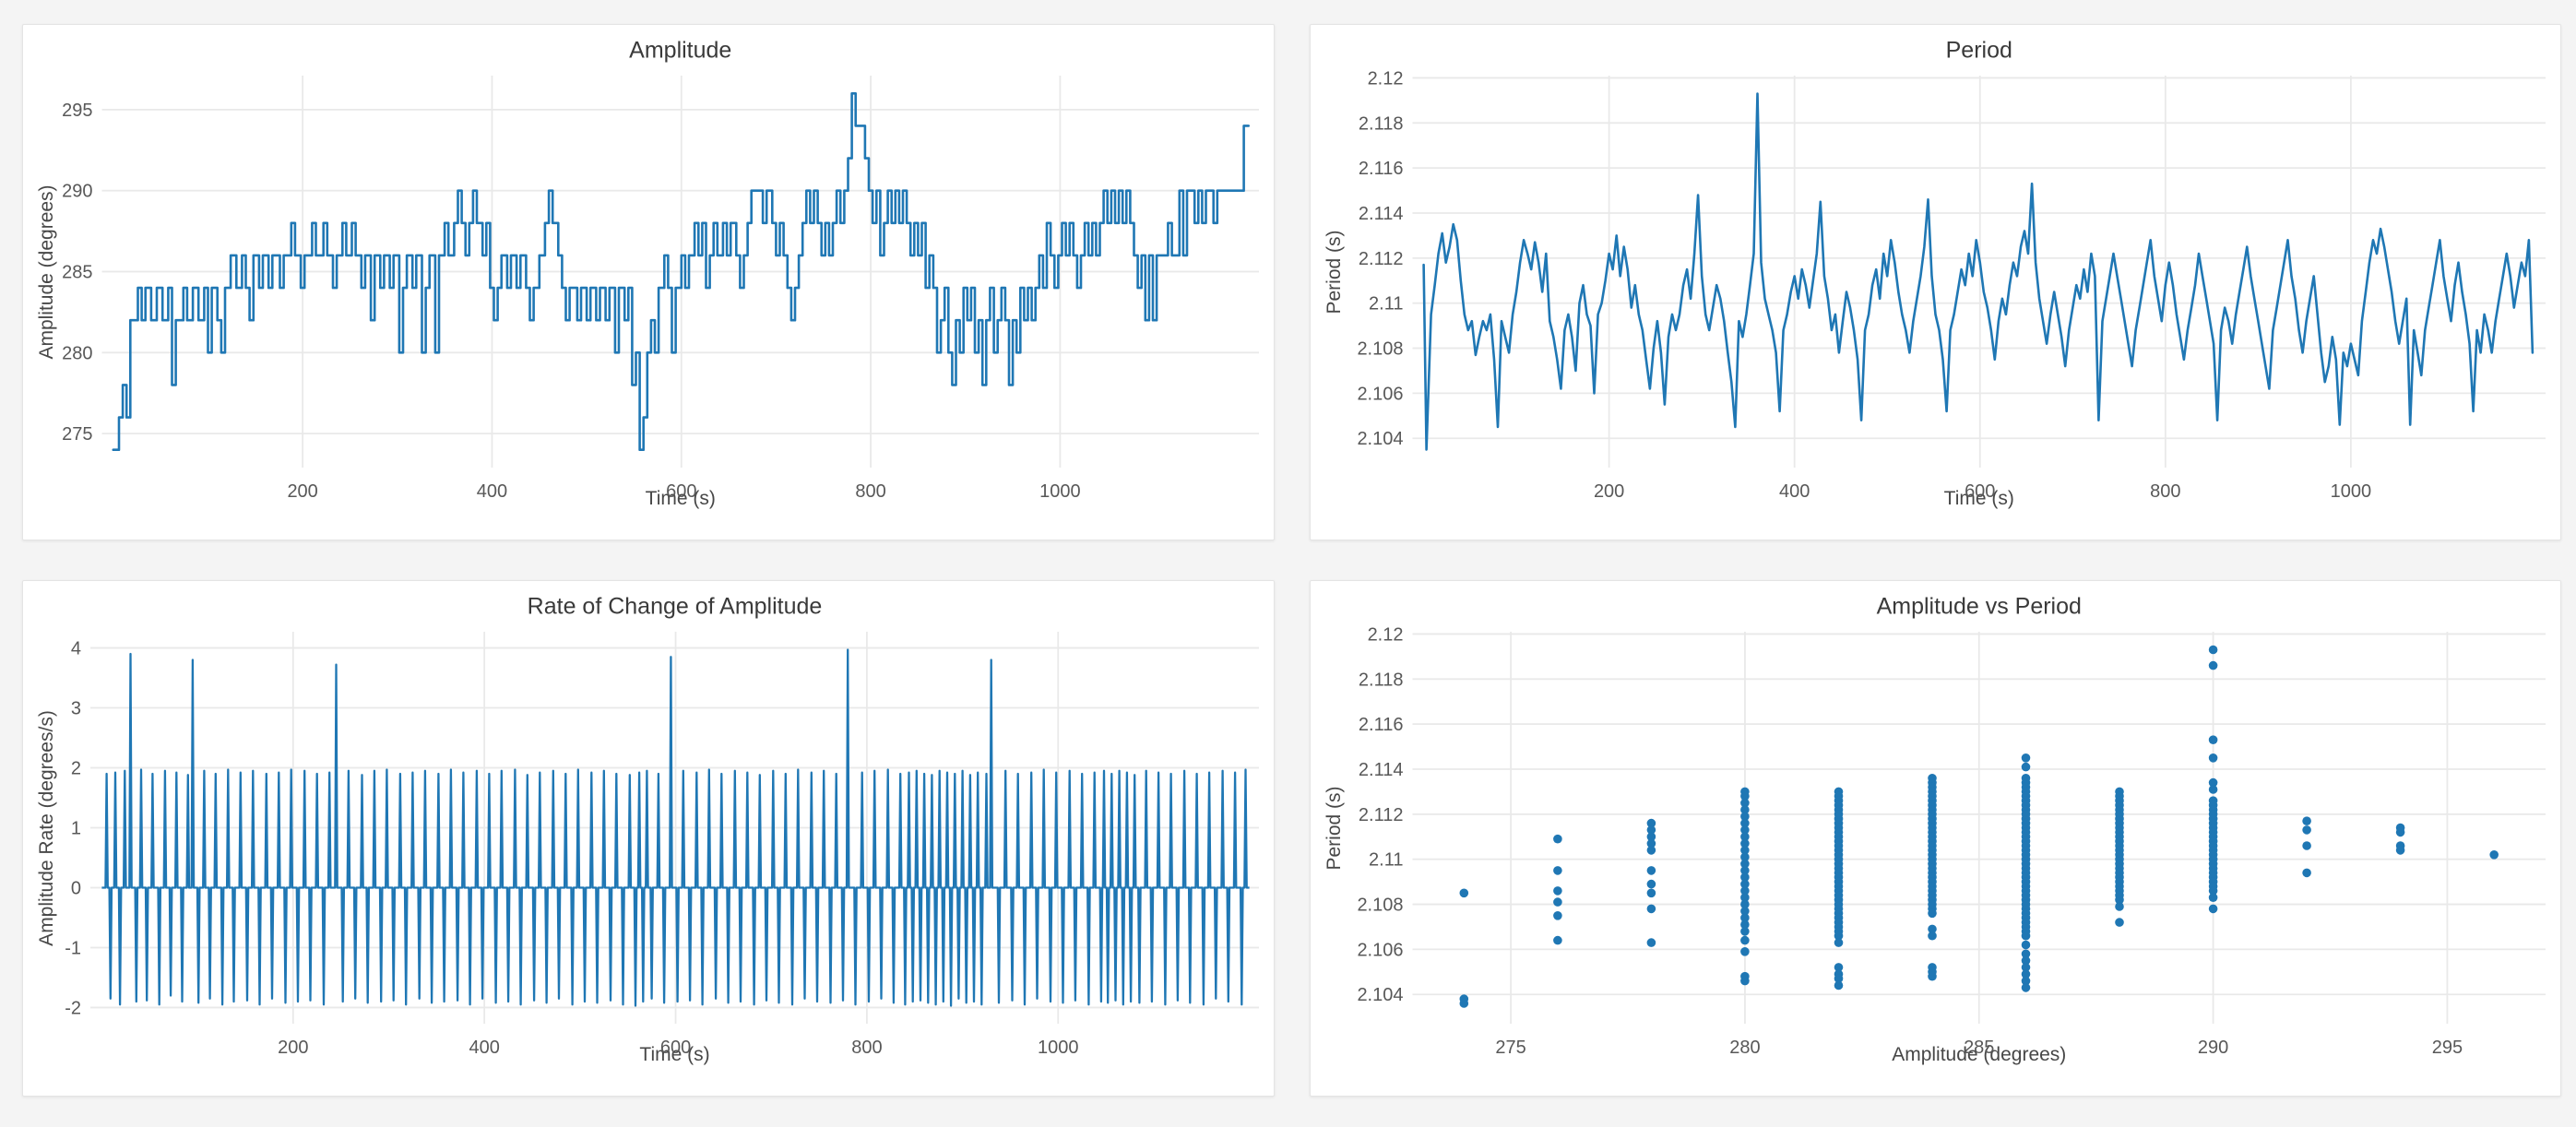 The width and height of the screenshot is (2576, 1127). What do you see at coordinates (675, 827) in the screenshot?
I see `rate-data-line` at bounding box center [675, 827].